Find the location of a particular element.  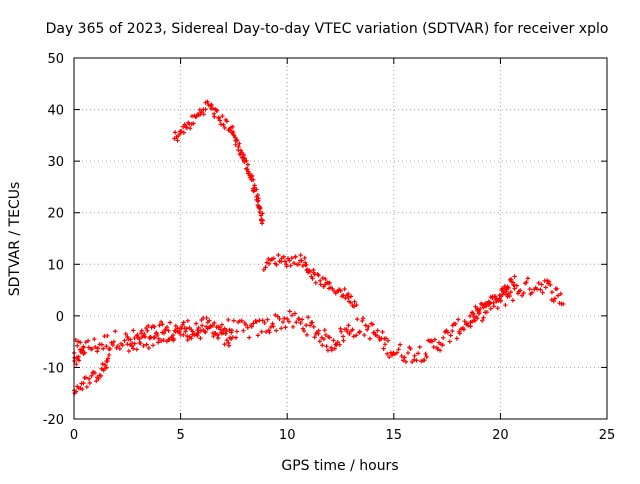

series-early-dip is located at coordinates (91, 374).